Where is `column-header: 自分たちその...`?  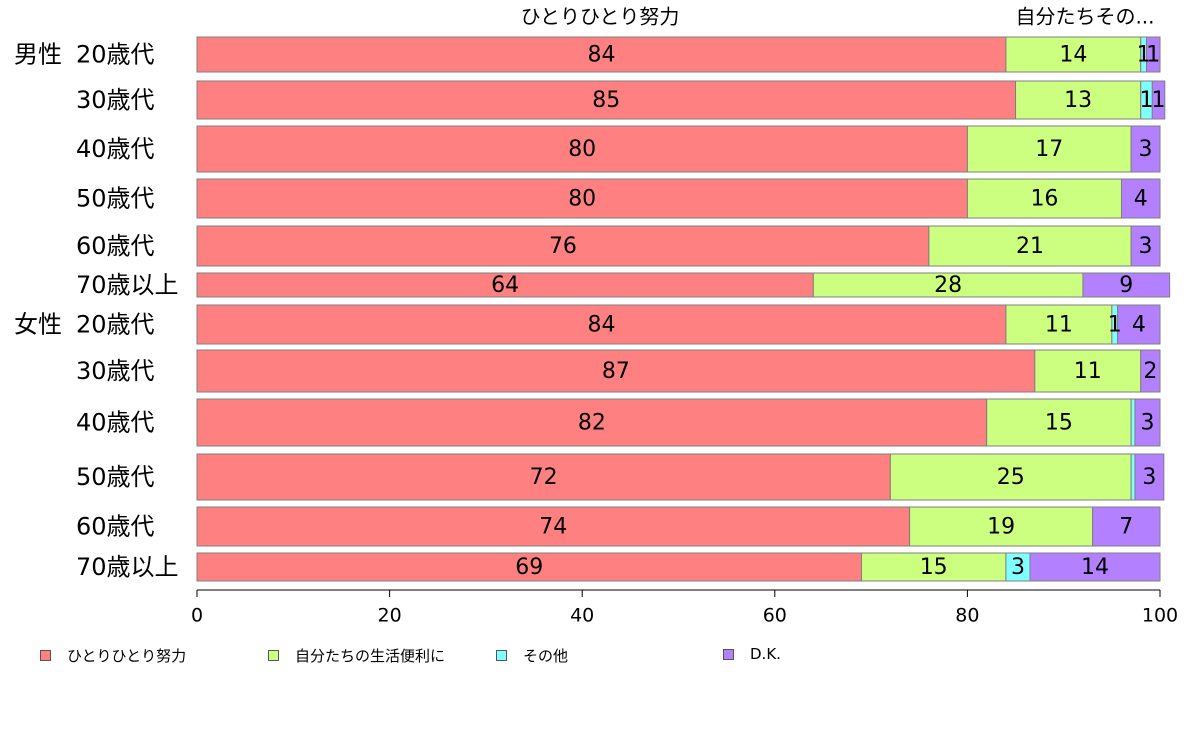 column-header: 自分たちその... is located at coordinates (1084, 17).